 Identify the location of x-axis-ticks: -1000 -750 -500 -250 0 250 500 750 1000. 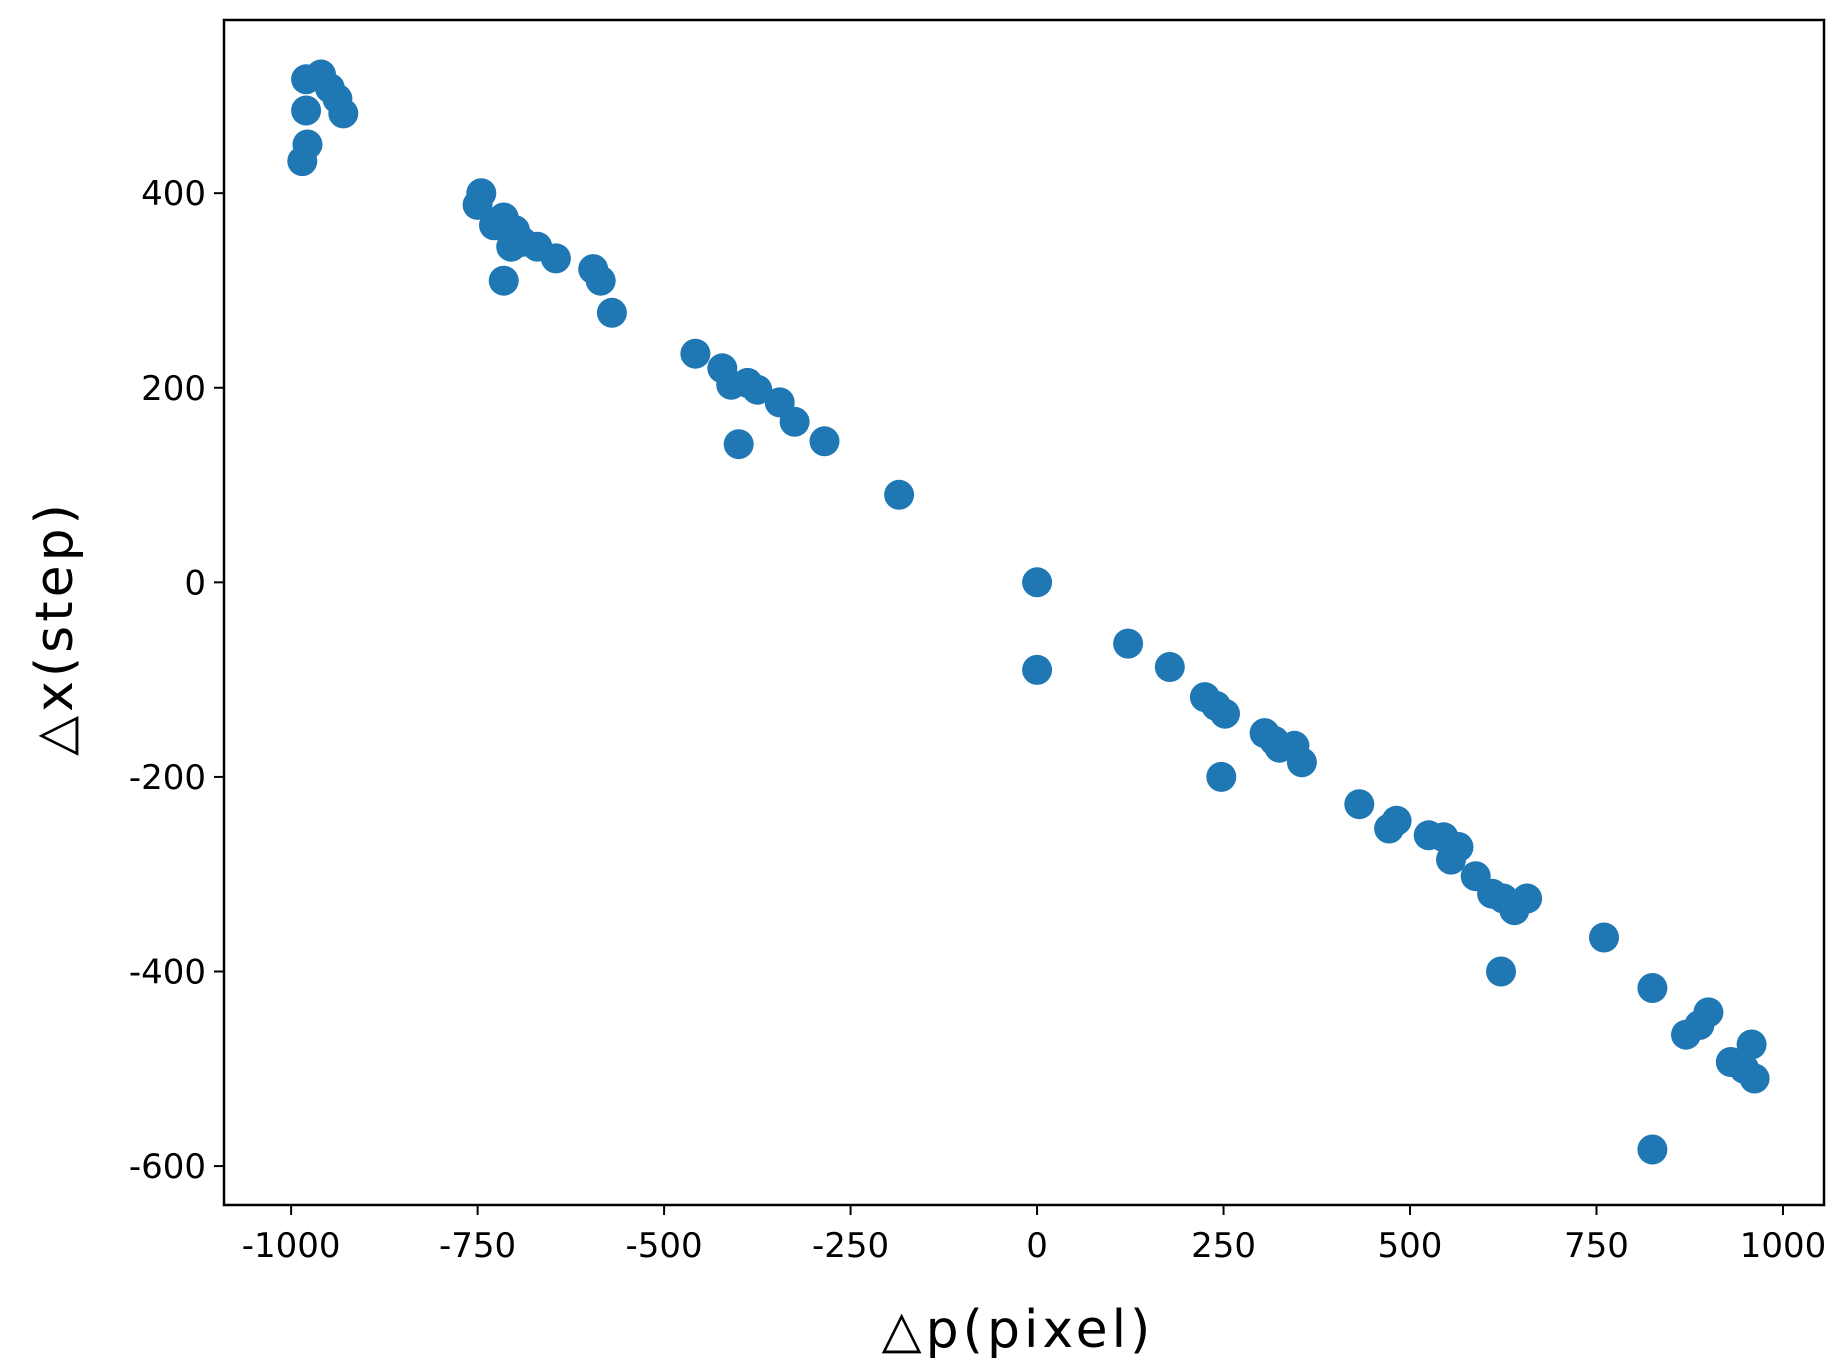
(1034, 1235).